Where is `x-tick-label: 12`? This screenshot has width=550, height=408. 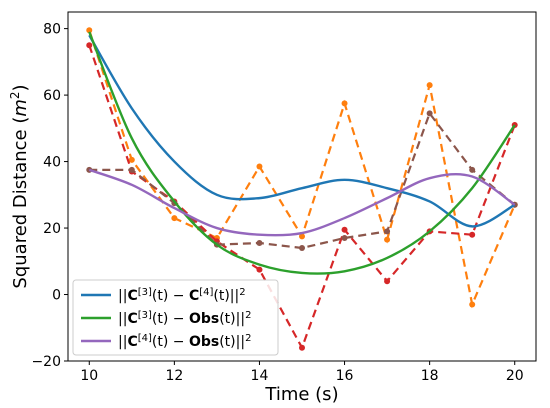
x-tick-label: 12 is located at coordinates (174, 376).